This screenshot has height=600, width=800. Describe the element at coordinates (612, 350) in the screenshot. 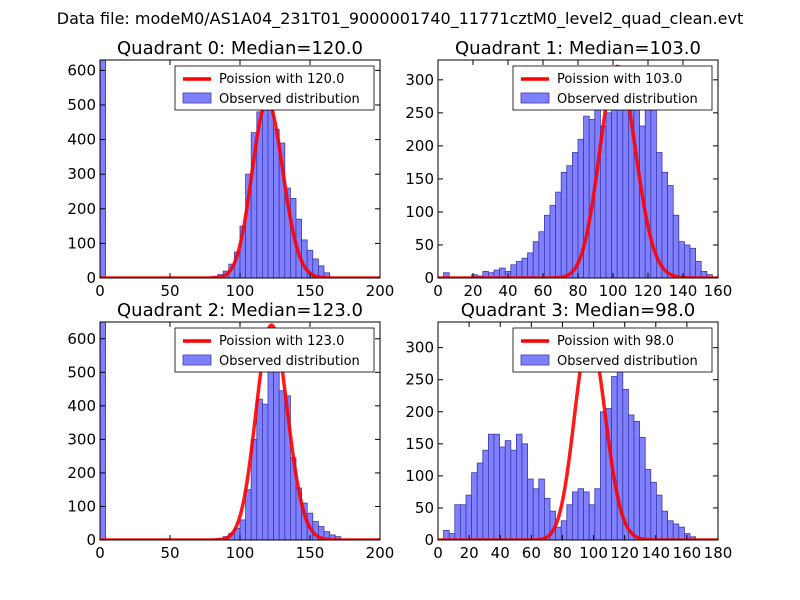

I see `legend: Poission with 98.0 Observed distribution` at that location.